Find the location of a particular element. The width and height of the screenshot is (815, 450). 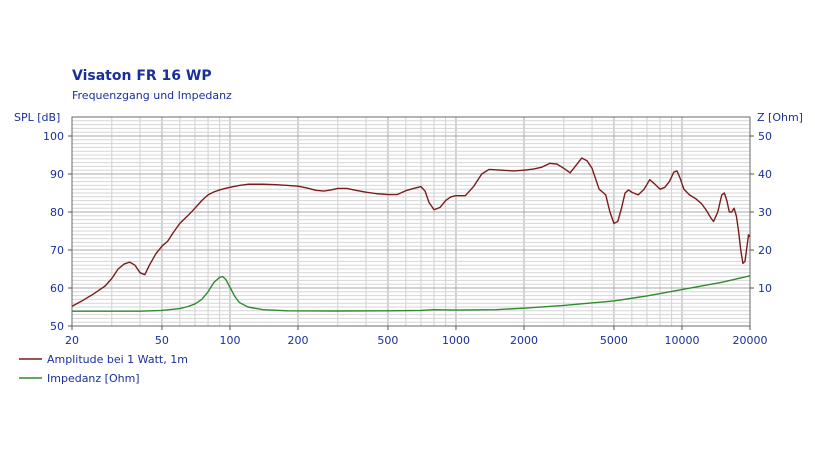

y-axis-right-title: Z [Ohm] is located at coordinates (780, 117).